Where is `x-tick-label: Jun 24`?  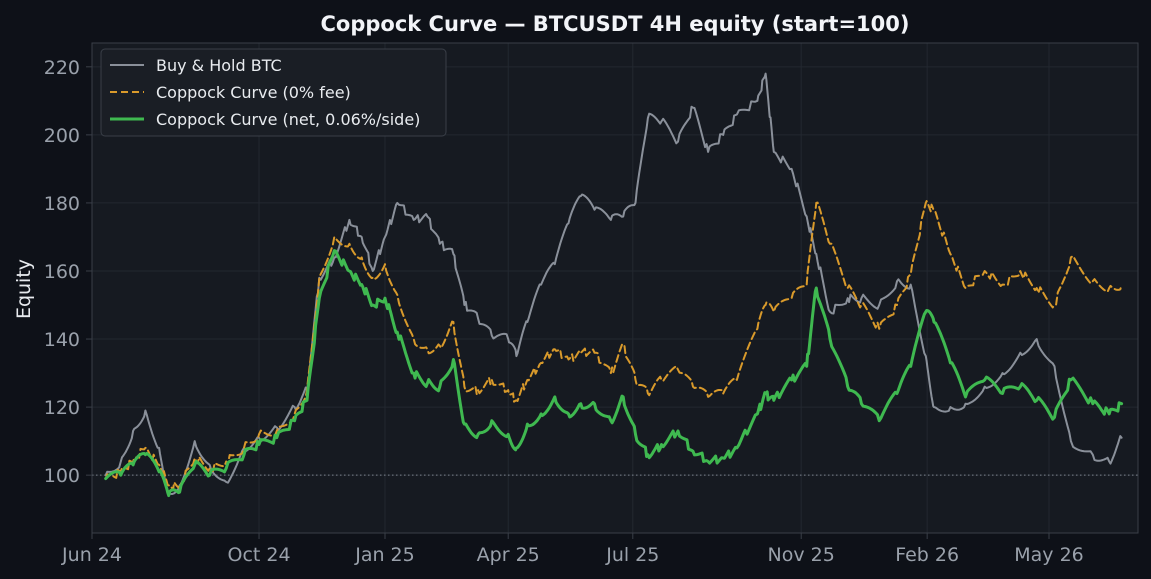 x-tick-label: Jun 24 is located at coordinates (91, 555).